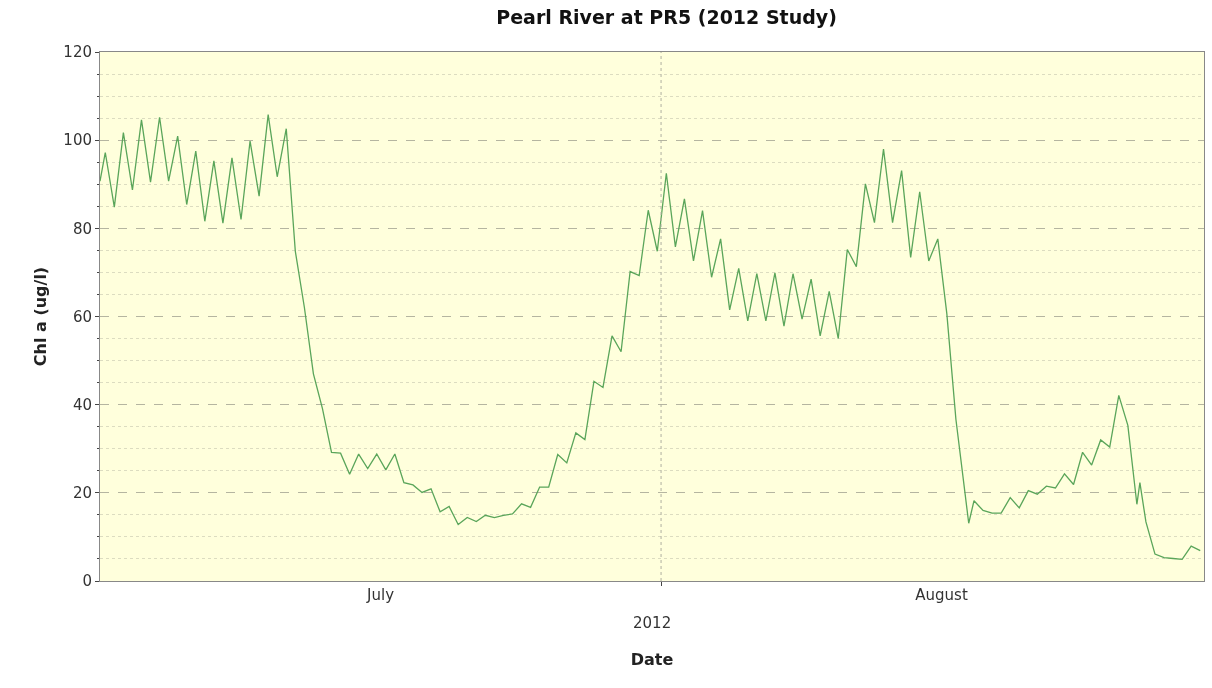  I want to click on y-tick-label: 100, so click(77, 140).